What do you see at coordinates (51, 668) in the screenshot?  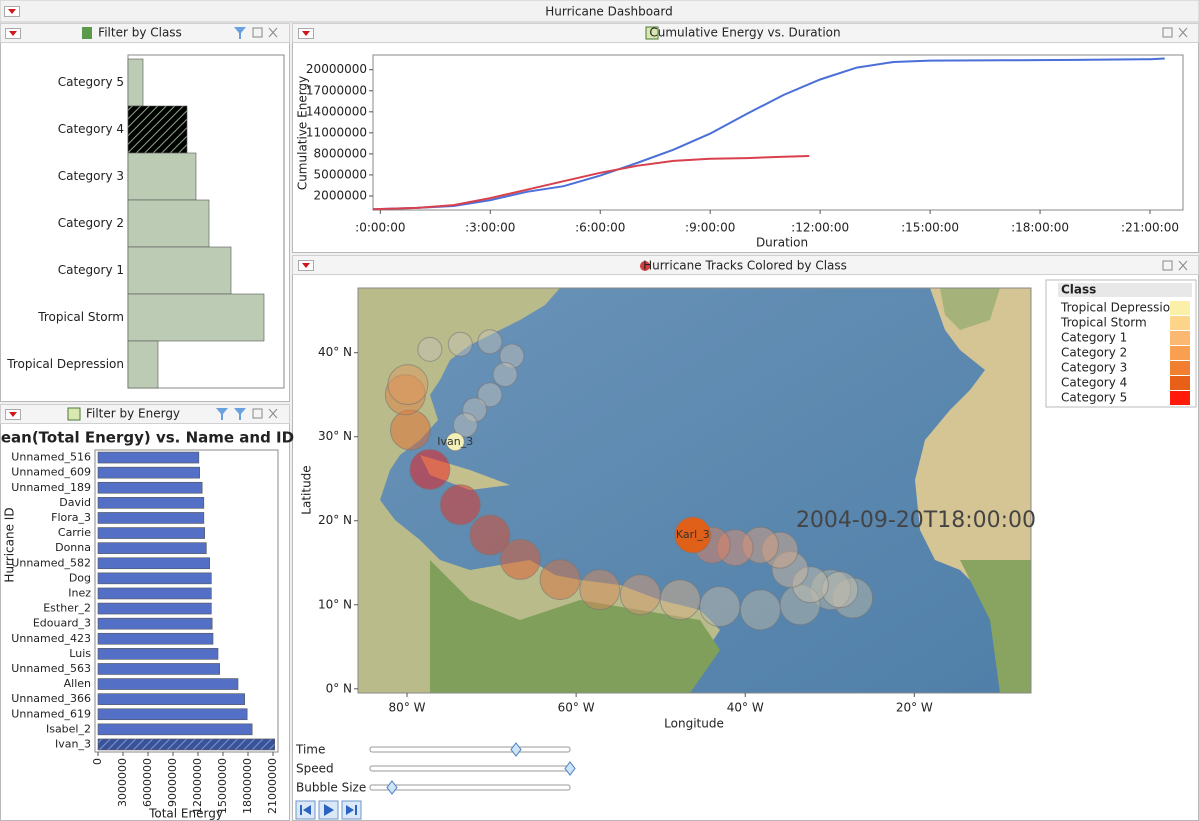 I see `y-tick-label: Unnamed_563` at bounding box center [51, 668].